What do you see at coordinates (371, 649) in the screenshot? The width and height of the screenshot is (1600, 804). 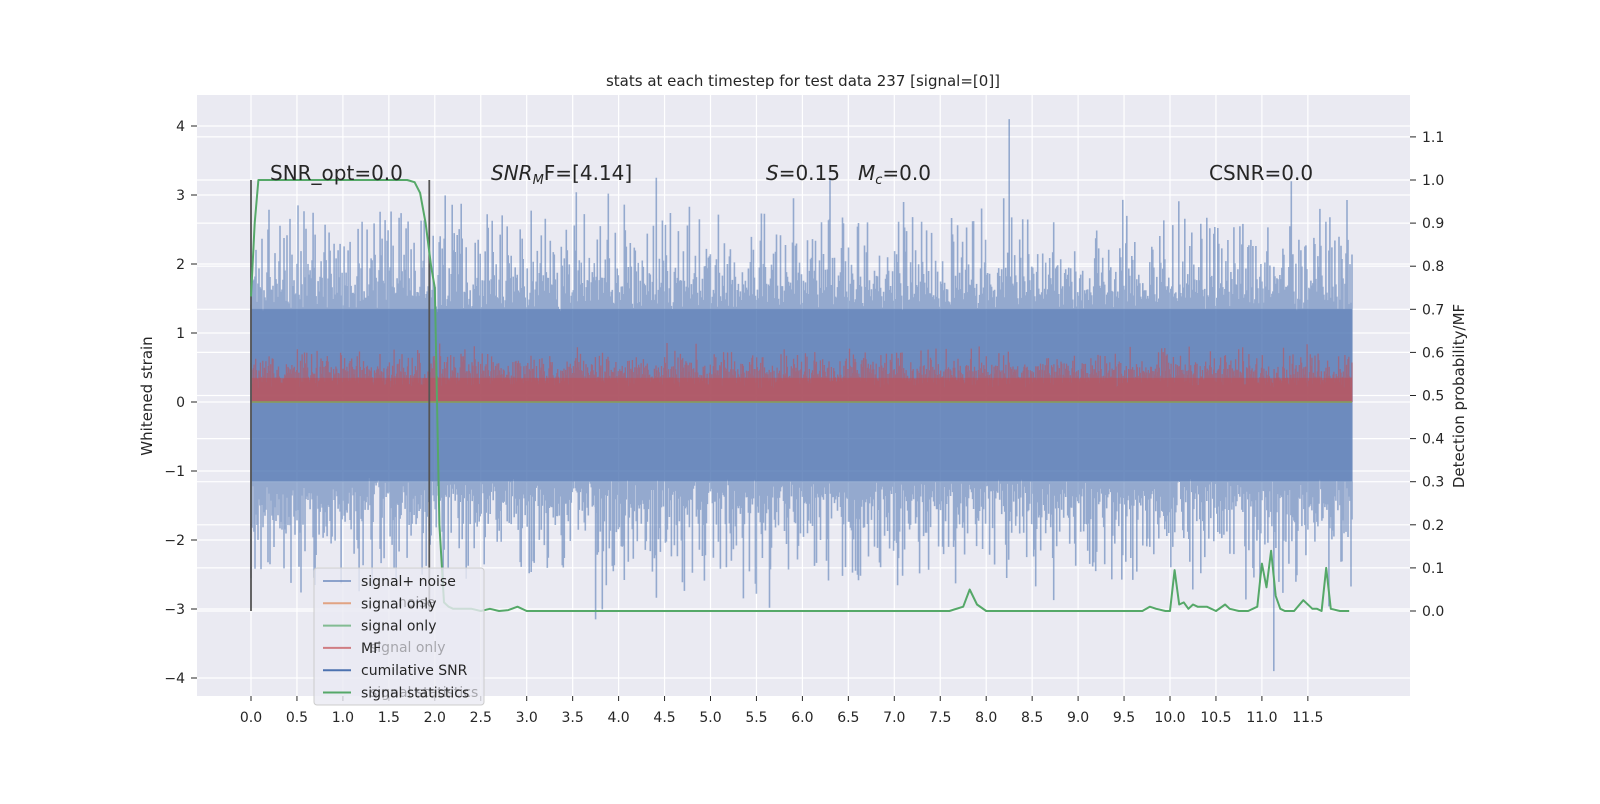 I see `legend-label: MF` at bounding box center [371, 649].